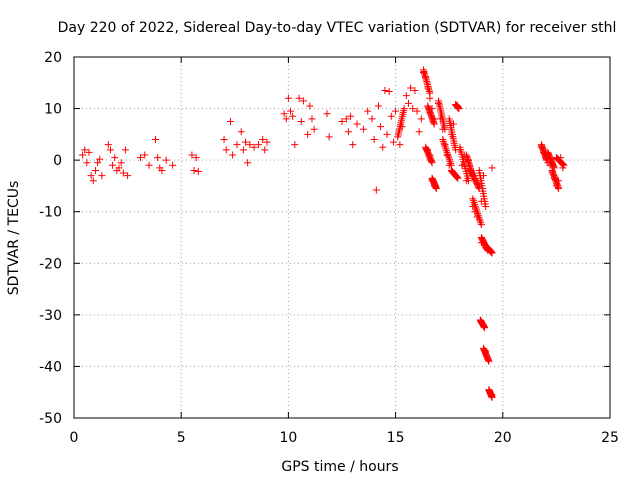 The image size is (640, 480). I want to click on x-axis-label: GPS time / hours, so click(339, 467).